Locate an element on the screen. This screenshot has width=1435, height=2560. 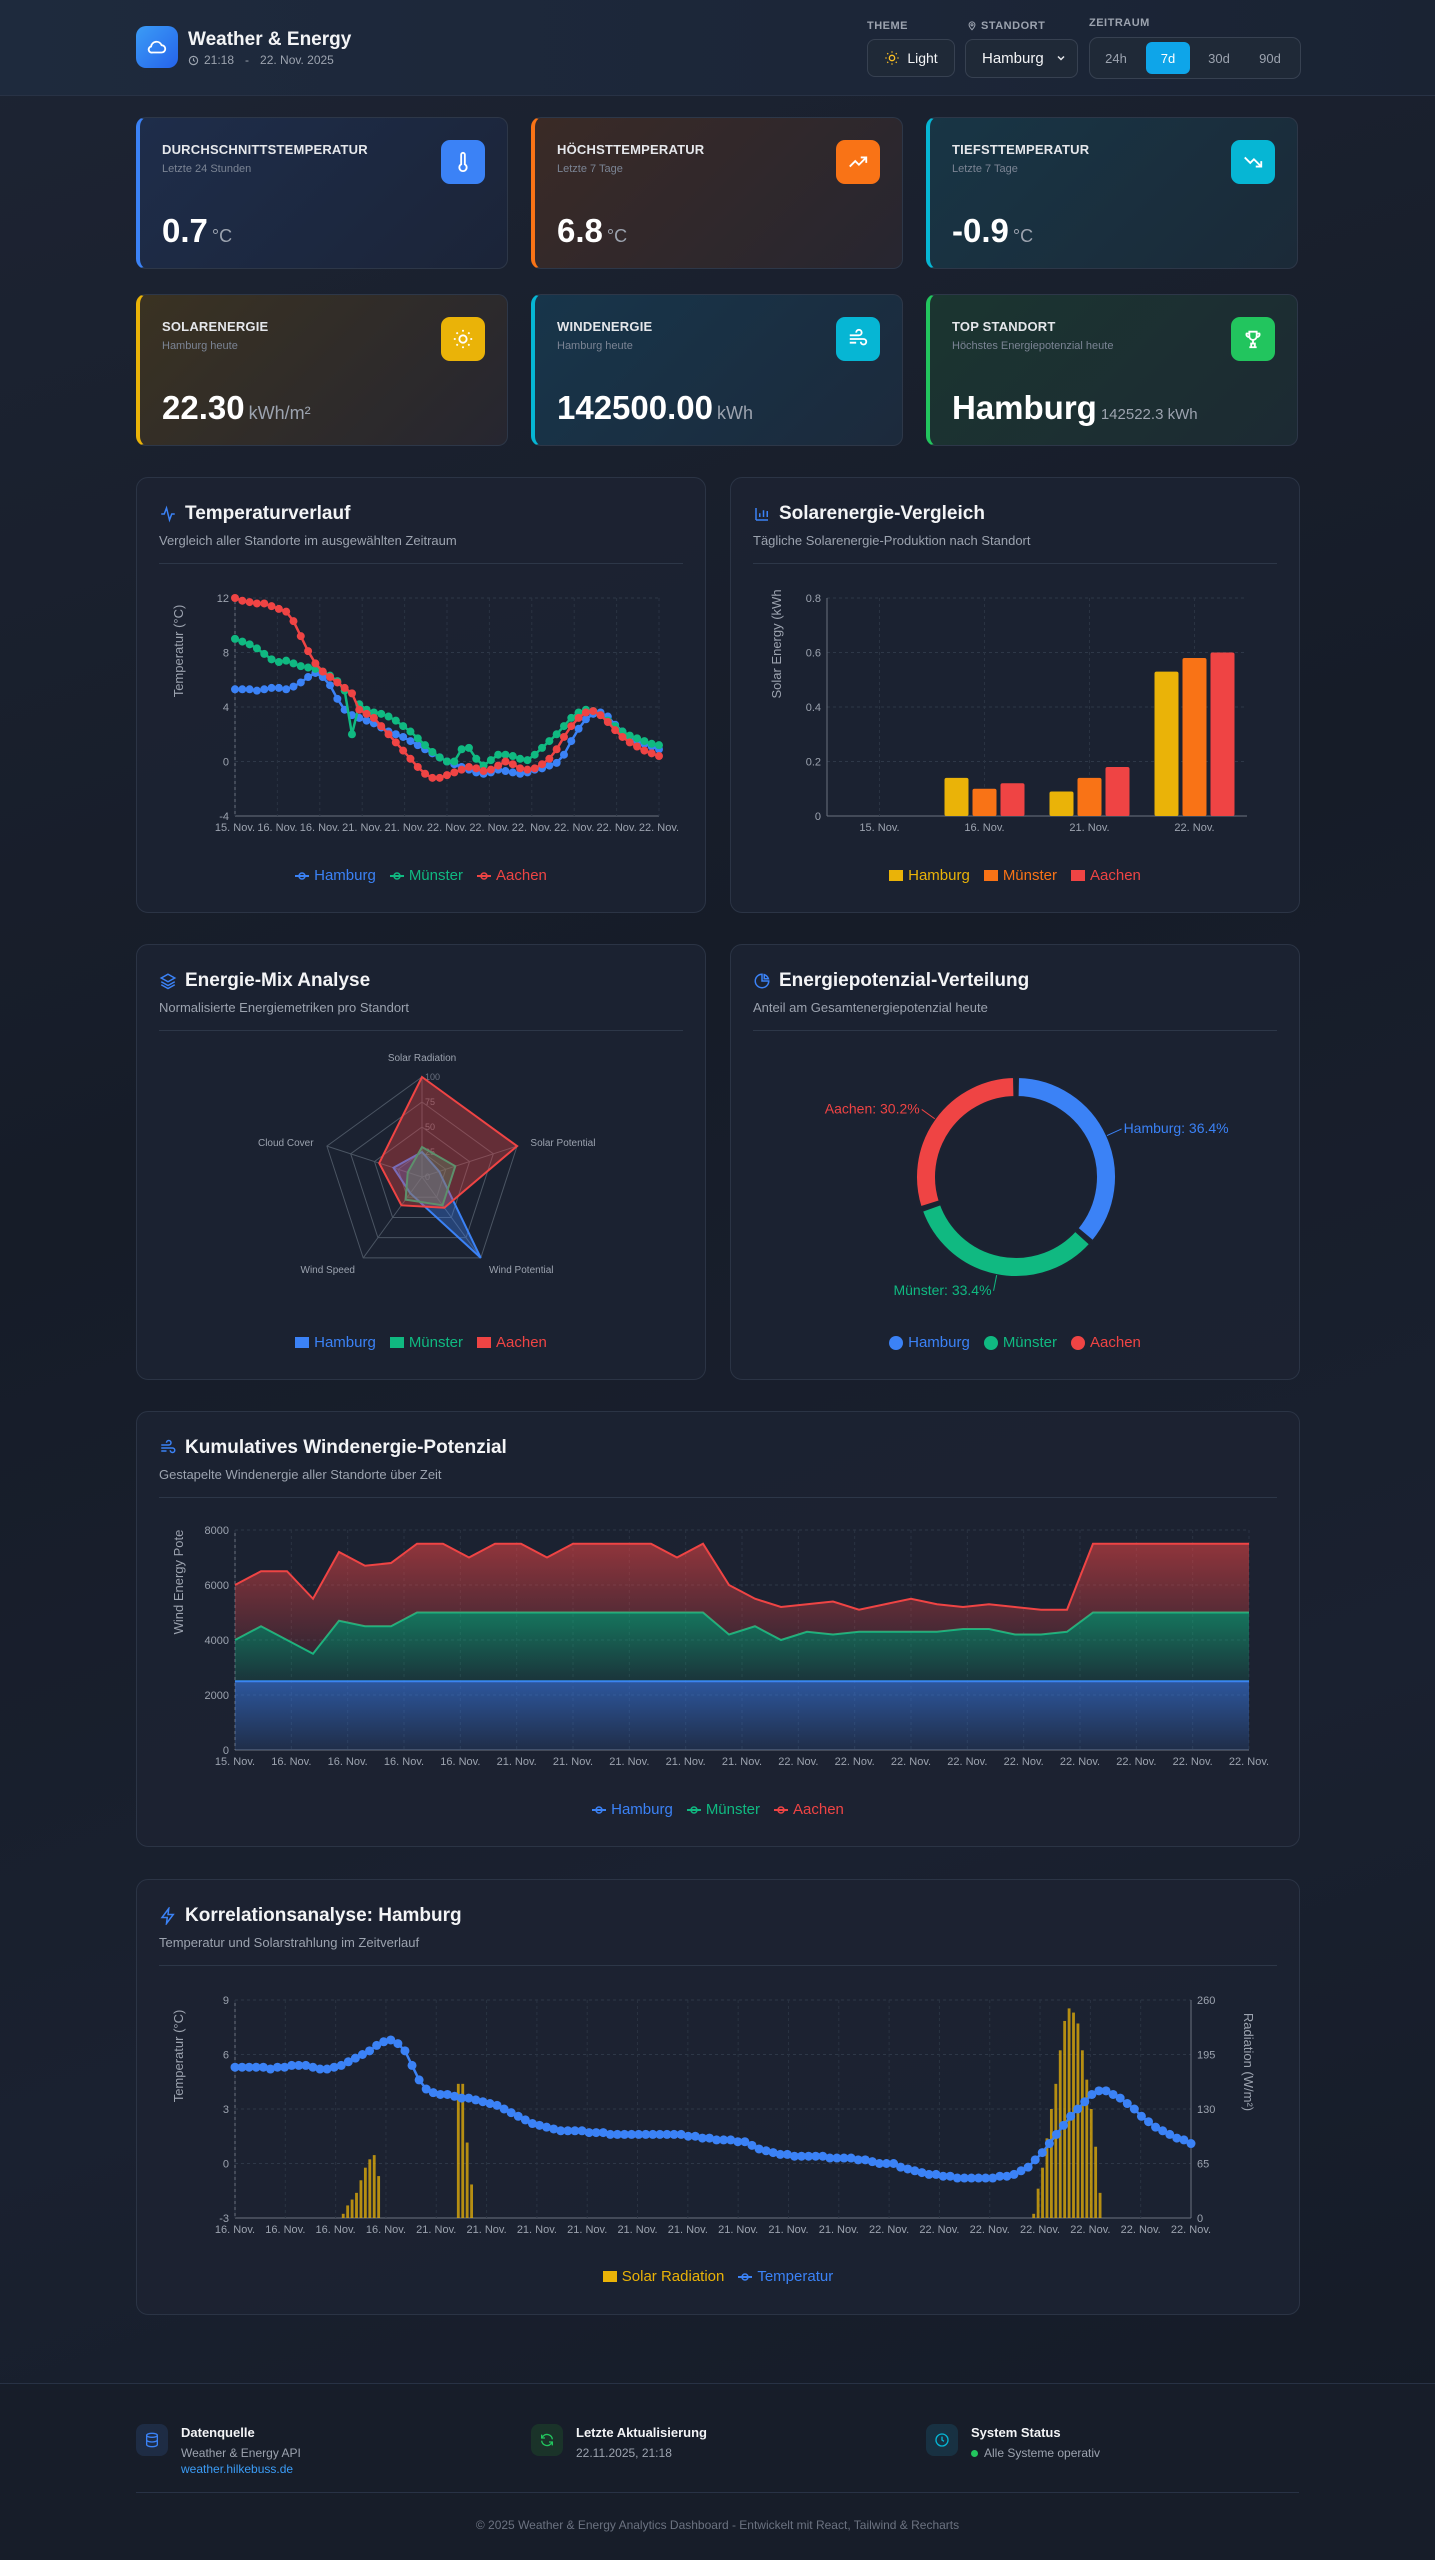
range-30d-button: 30d is located at coordinates (1219, 58).